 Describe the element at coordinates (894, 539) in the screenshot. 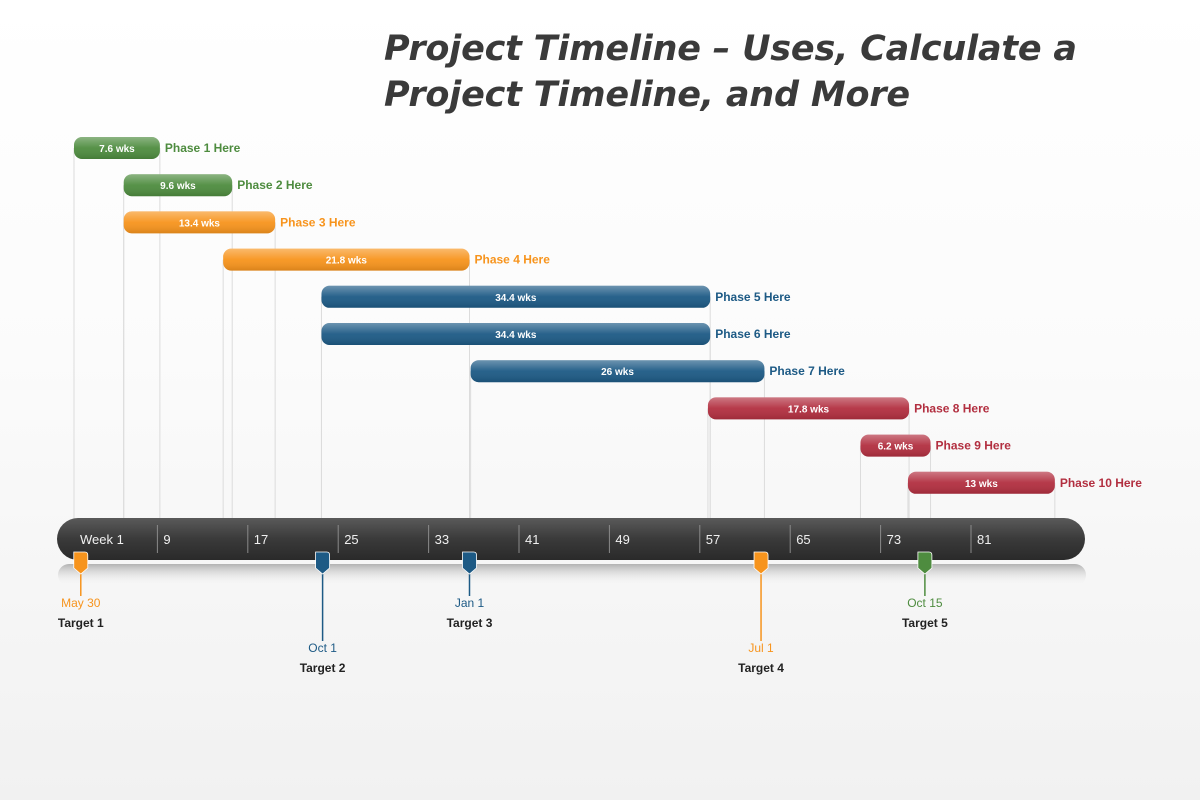

I see `axis-tick-label: 73` at that location.